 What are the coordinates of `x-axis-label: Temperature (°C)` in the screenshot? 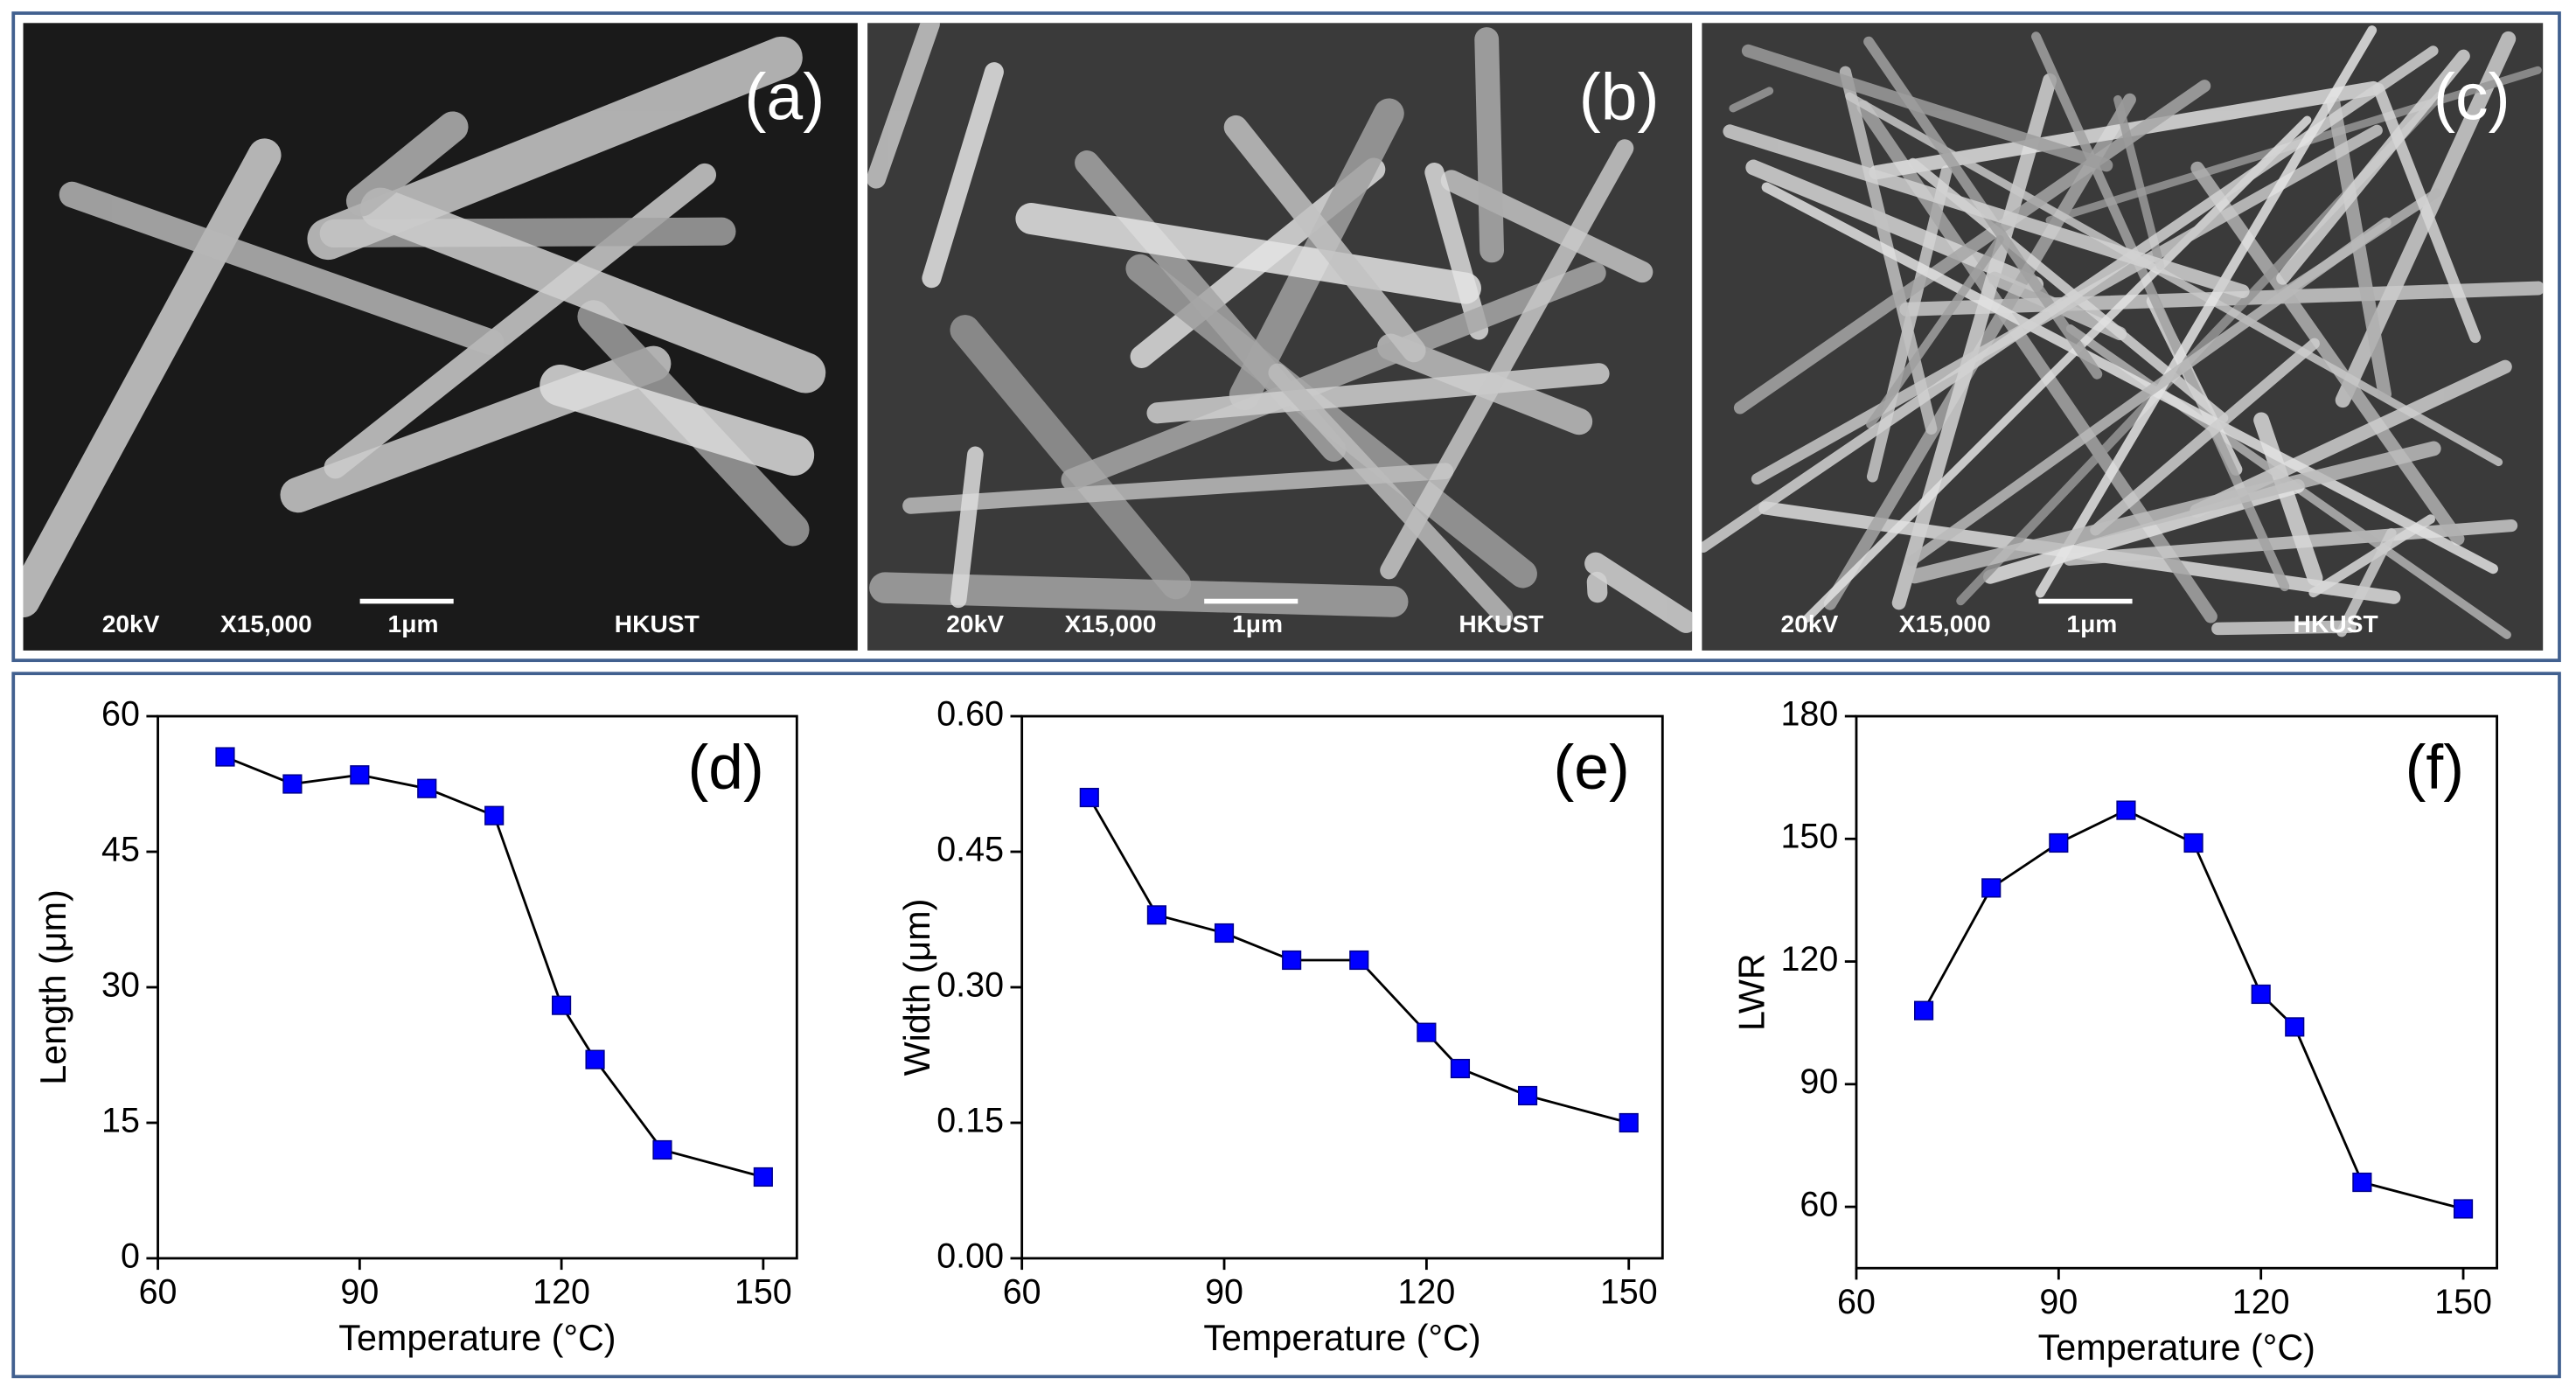 It's located at (1341, 1338).